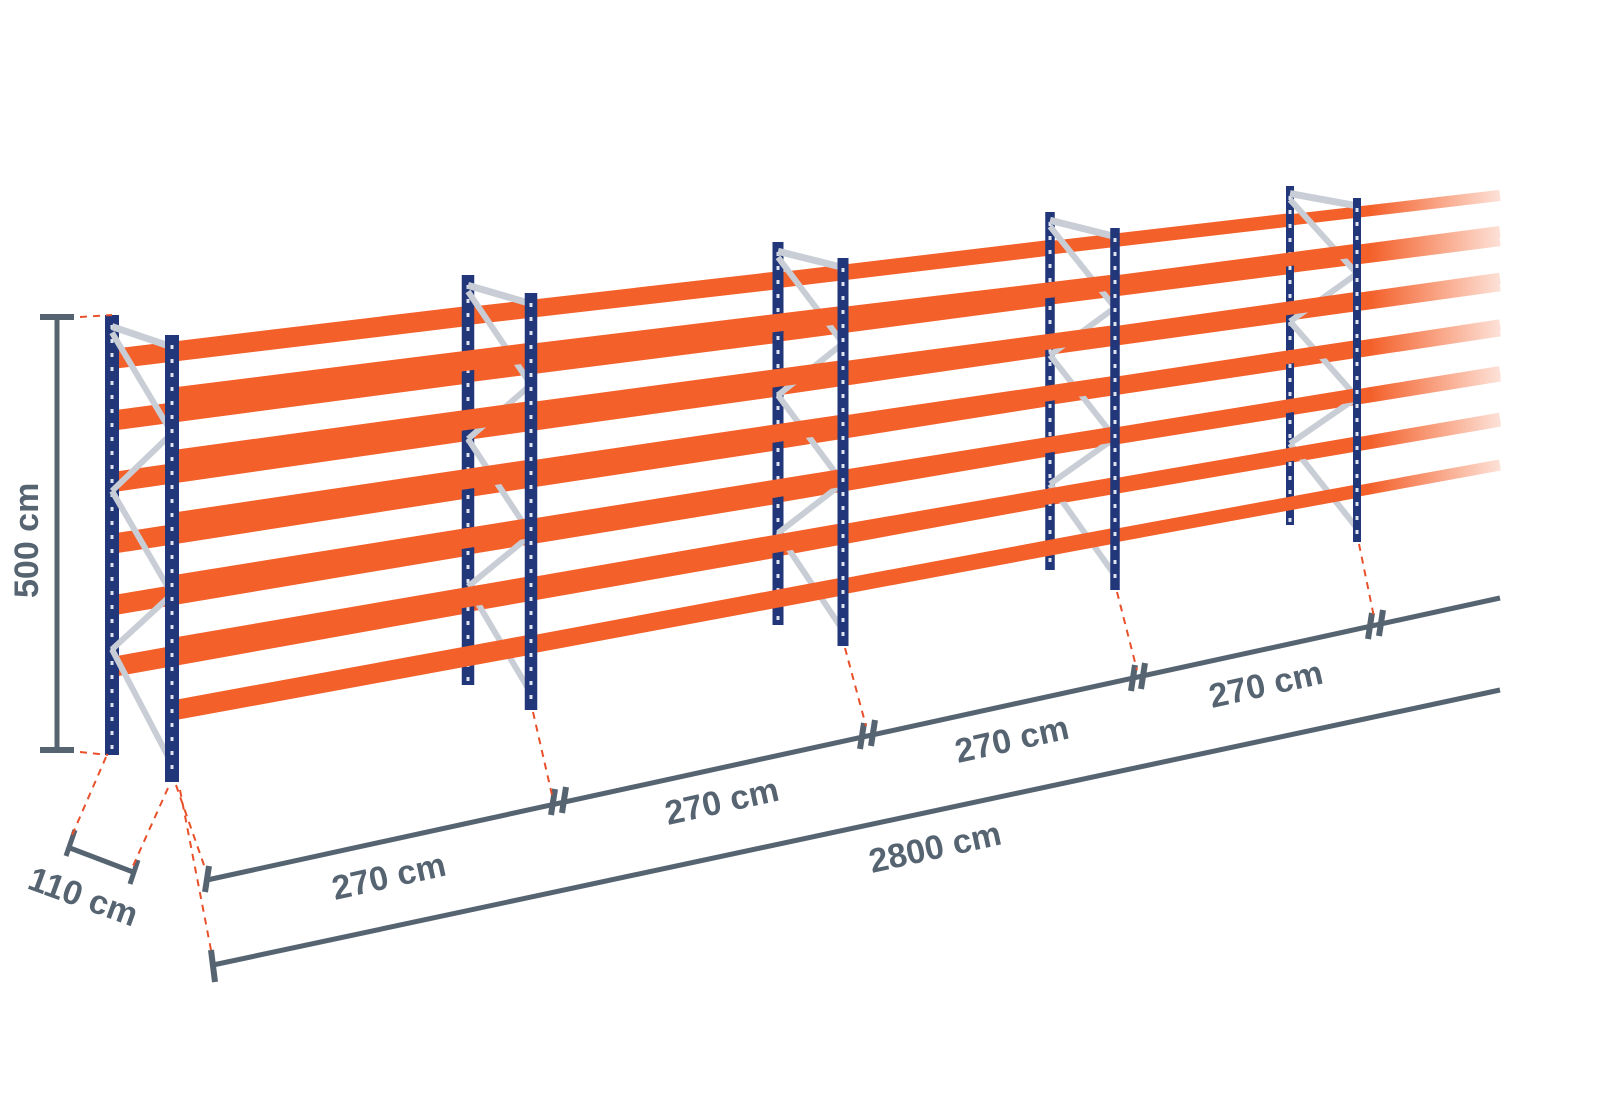 This screenshot has width=1600, height=1100. I want to click on depth-dimension-line, so click(101, 860).